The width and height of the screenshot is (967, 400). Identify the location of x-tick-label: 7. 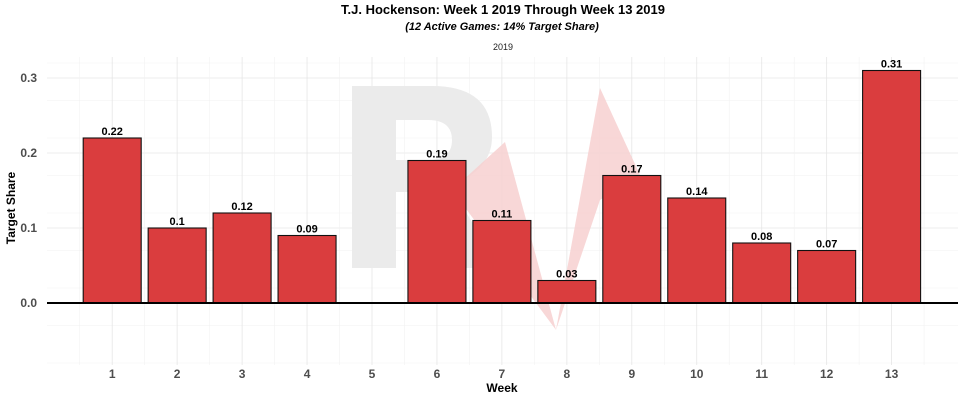
(502, 374).